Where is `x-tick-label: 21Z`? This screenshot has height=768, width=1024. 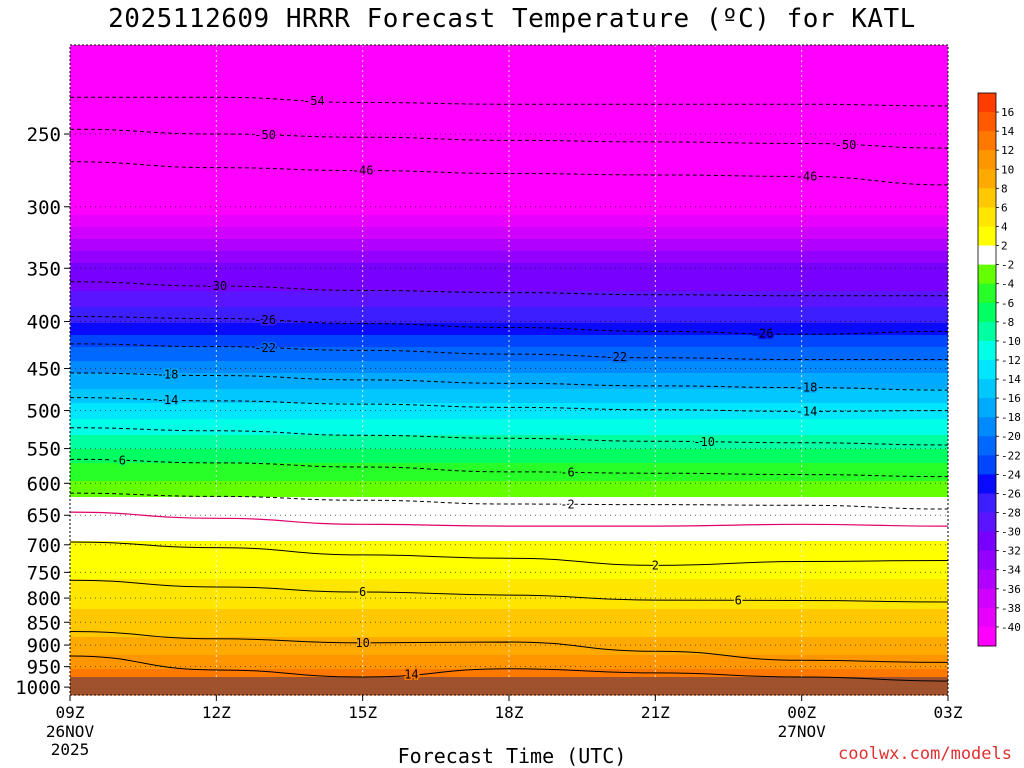 x-tick-label: 21Z is located at coordinates (655, 712).